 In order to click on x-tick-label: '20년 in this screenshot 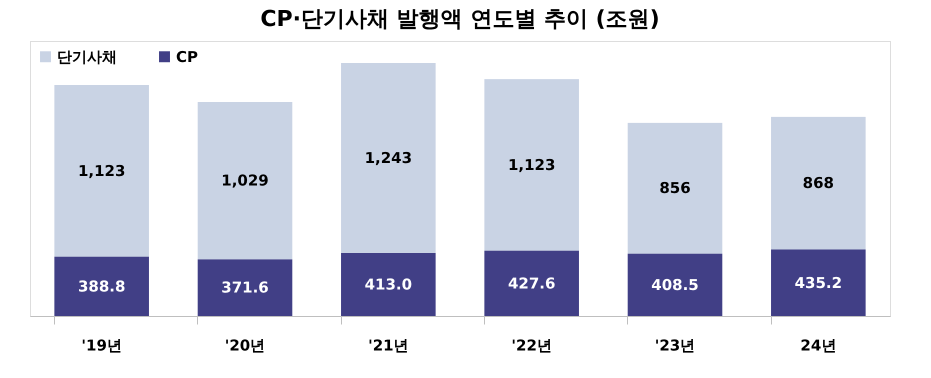, I will do `click(245, 345)`.